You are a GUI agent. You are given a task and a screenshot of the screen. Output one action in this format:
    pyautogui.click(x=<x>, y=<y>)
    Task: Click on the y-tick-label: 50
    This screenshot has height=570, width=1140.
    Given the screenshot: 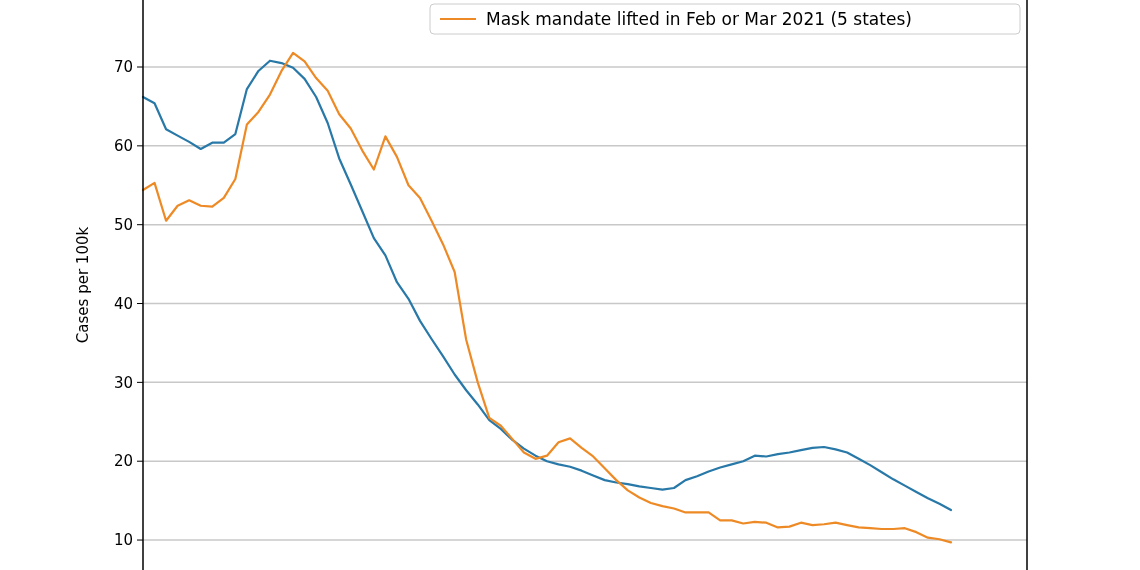 What is the action you would take?
    pyautogui.click(x=123, y=224)
    